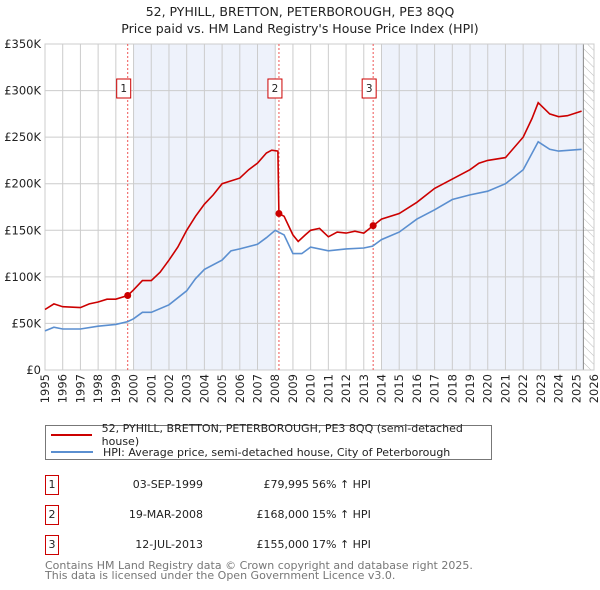 Image resolution: width=600 pixels, height=590 pixels. Describe the element at coordinates (240, 388) in the screenshot. I see `x-tick-label: 2006` at that location.